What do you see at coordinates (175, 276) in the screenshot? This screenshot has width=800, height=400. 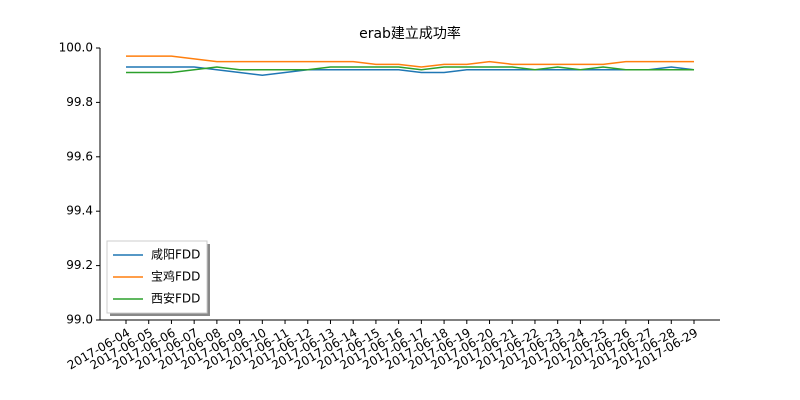 I see `legend-label: 宝鸡FDD` at bounding box center [175, 276].